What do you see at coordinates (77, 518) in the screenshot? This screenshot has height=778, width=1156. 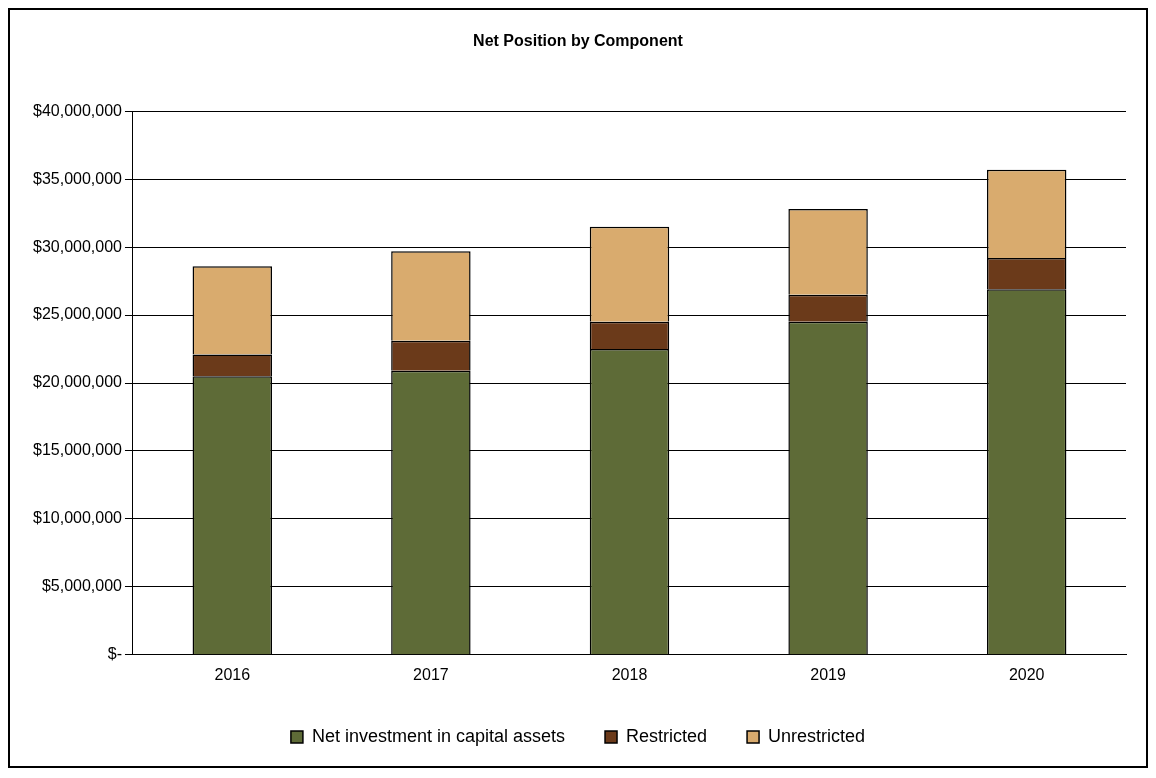 I see `y-tick-label: $10,000,000` at bounding box center [77, 518].